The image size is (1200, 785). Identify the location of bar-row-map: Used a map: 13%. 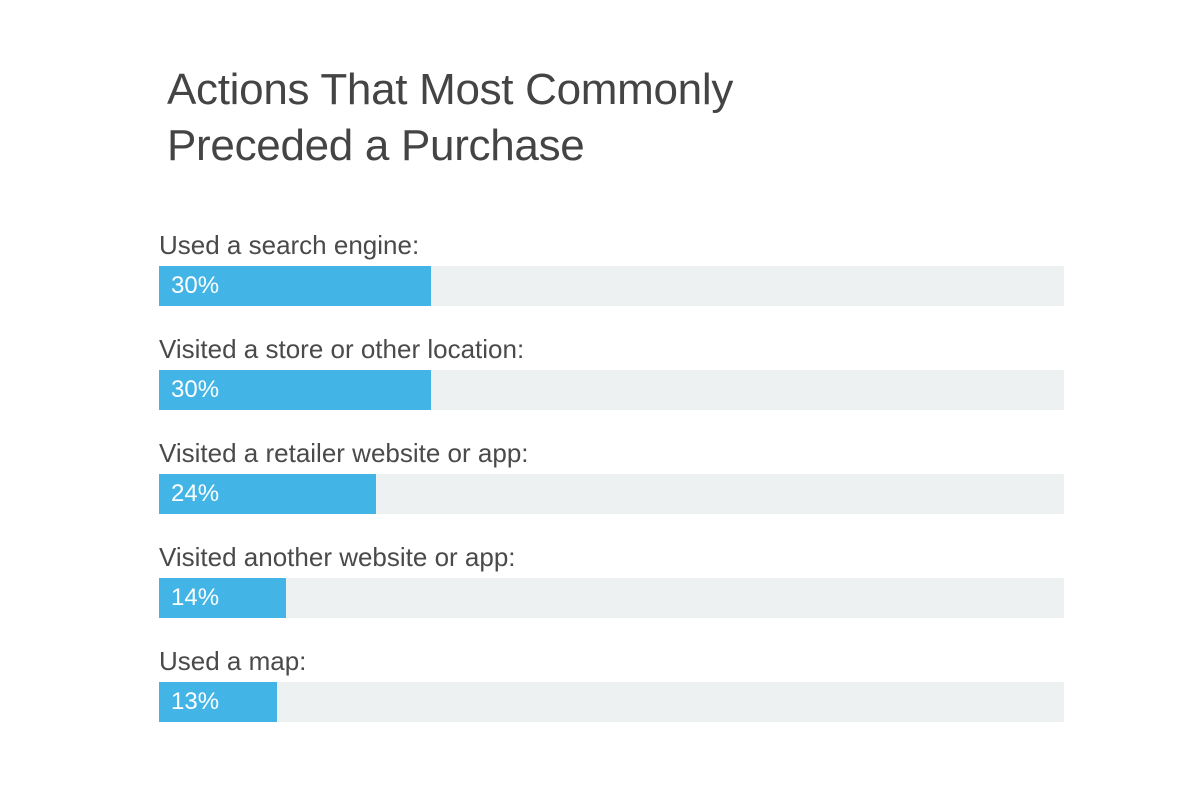
(611, 688).